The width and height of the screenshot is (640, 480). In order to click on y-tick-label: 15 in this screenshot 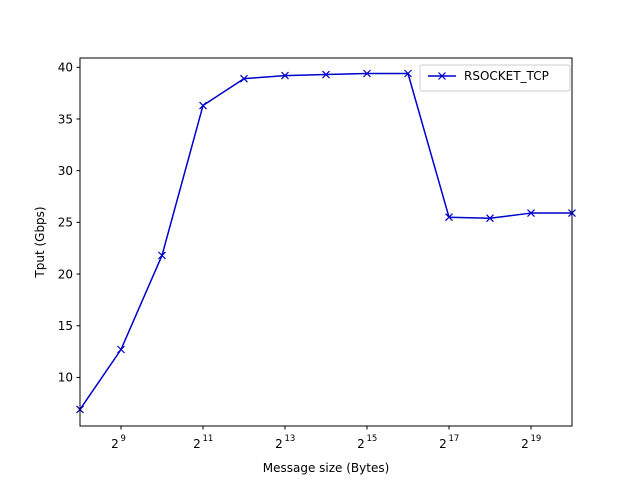, I will do `click(65, 326)`.